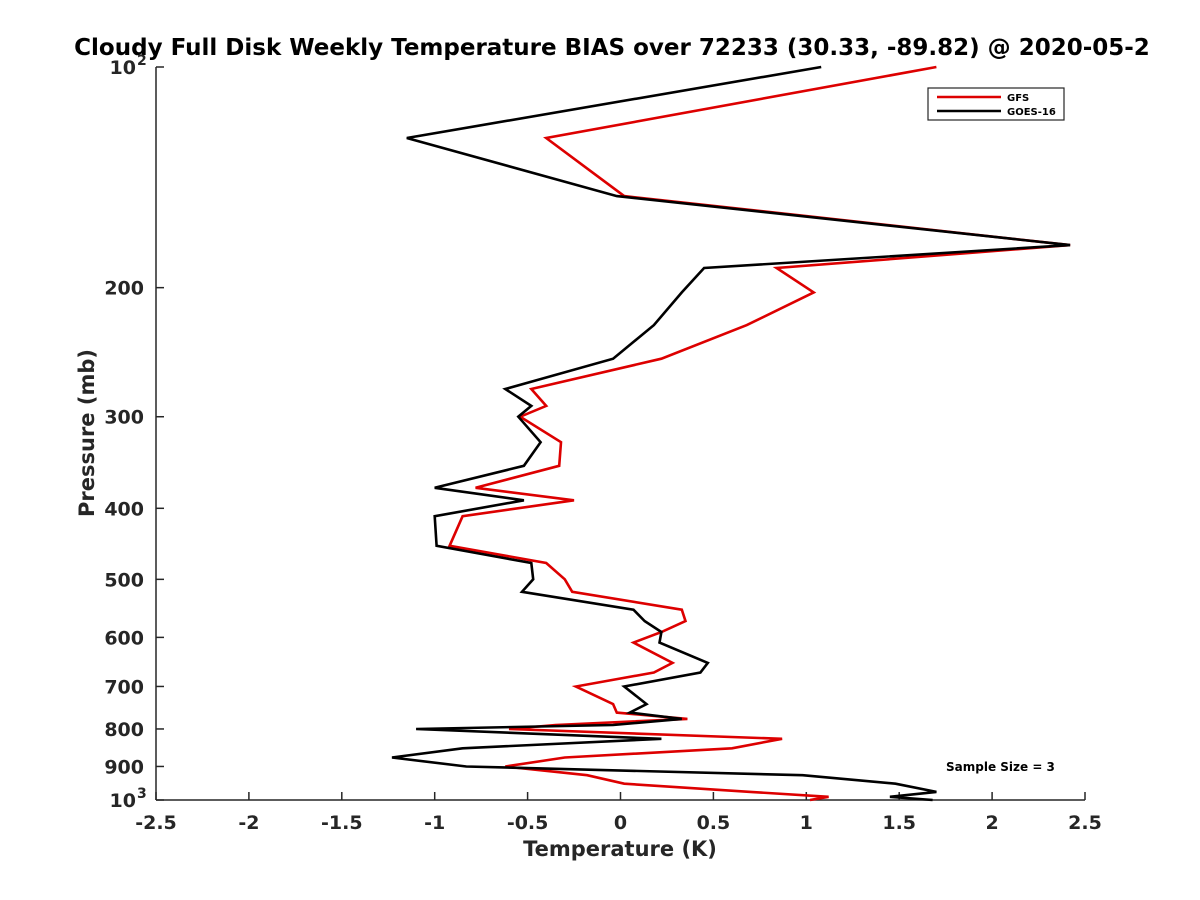  I want to click on legend-box, so click(996, 104).